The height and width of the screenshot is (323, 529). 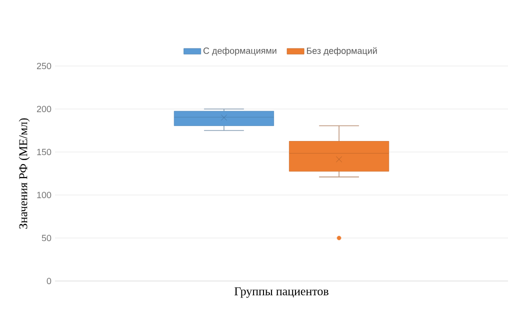 I want to click on y-tick-label: 0, so click(x=49, y=281).